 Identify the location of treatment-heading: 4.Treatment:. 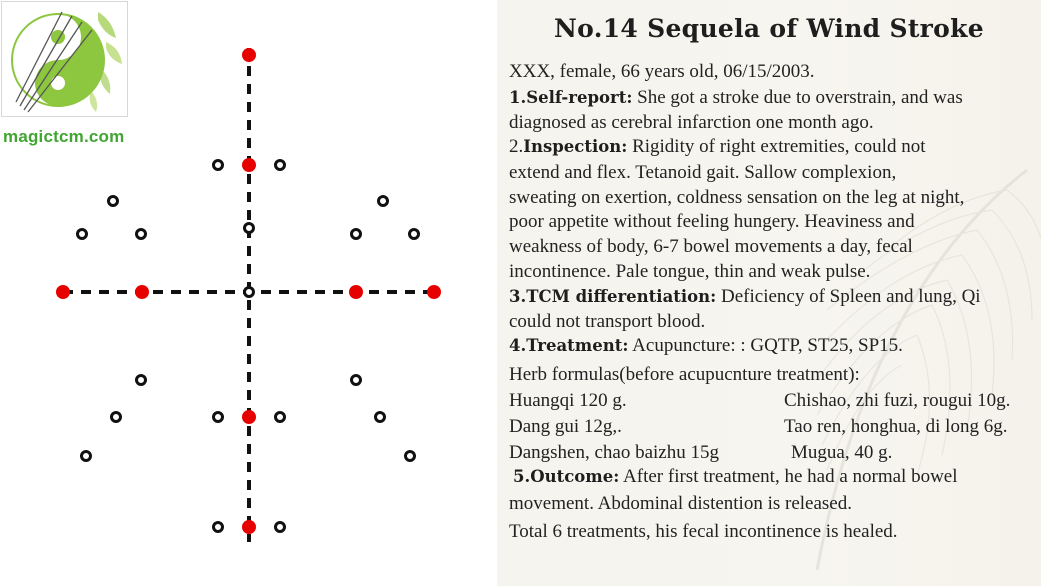
(569, 345).